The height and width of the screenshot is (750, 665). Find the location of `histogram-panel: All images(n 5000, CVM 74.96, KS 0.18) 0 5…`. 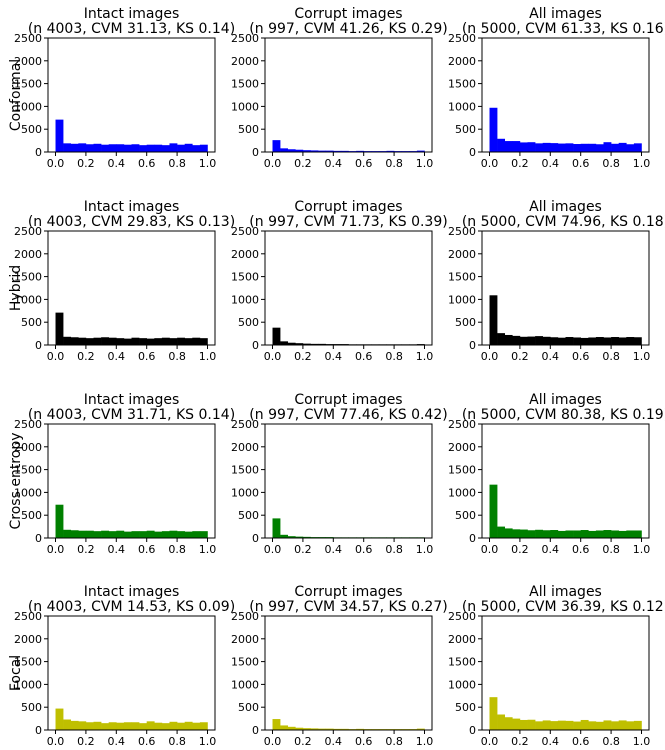

histogram-panel: All images(n 5000, CVM 74.96, KS 0.18) 0 5… is located at coordinates (556, 281).